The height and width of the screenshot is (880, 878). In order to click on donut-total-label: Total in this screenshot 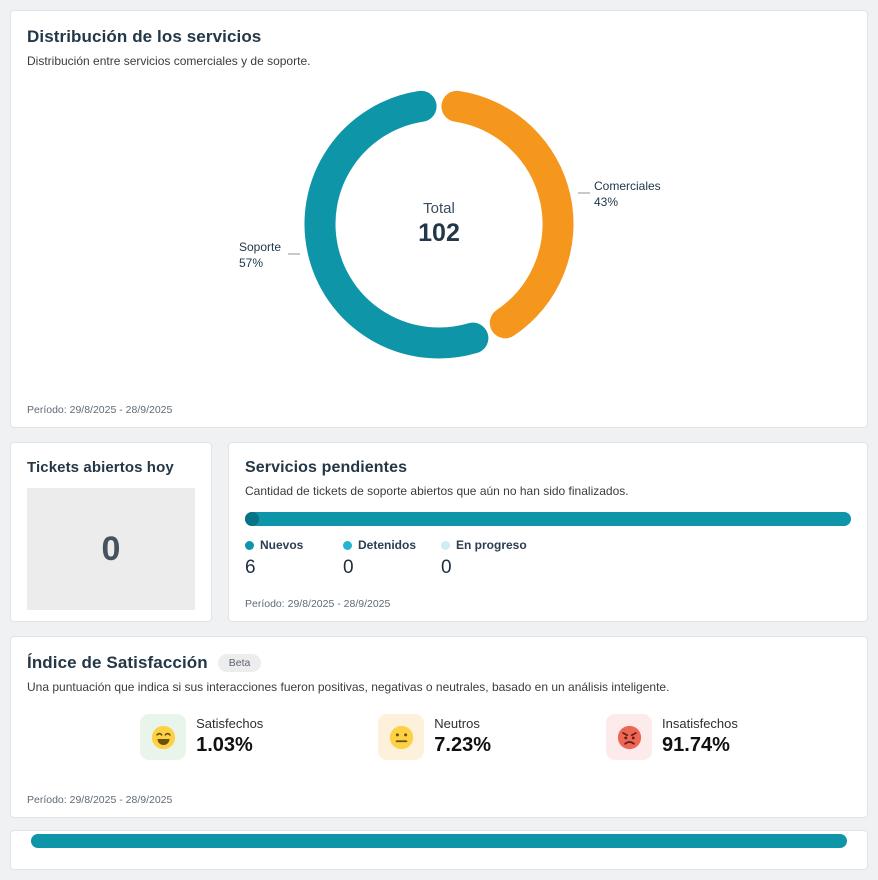, I will do `click(439, 208)`.